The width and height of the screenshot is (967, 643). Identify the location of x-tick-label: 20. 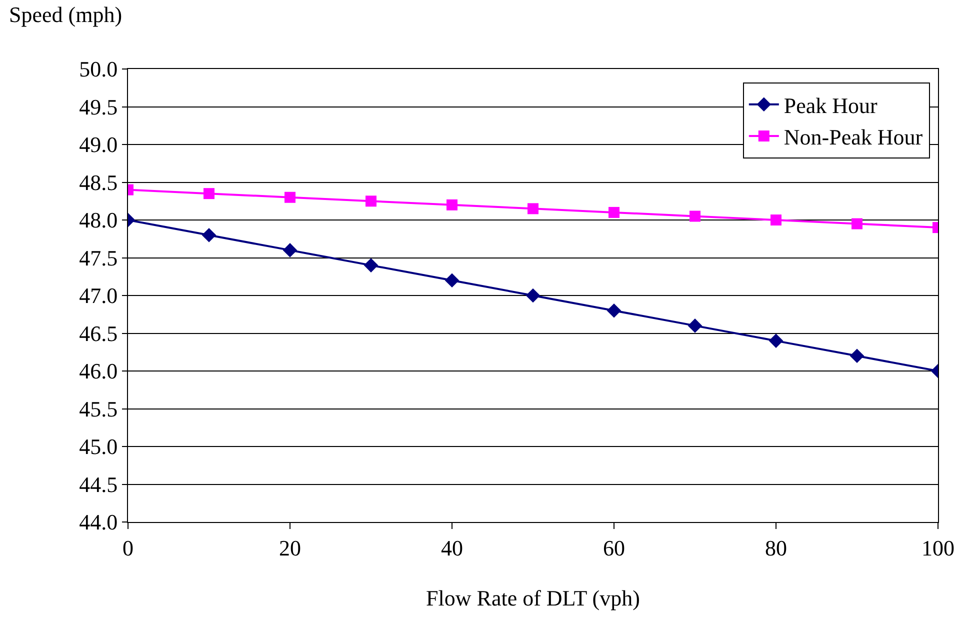
(290, 547).